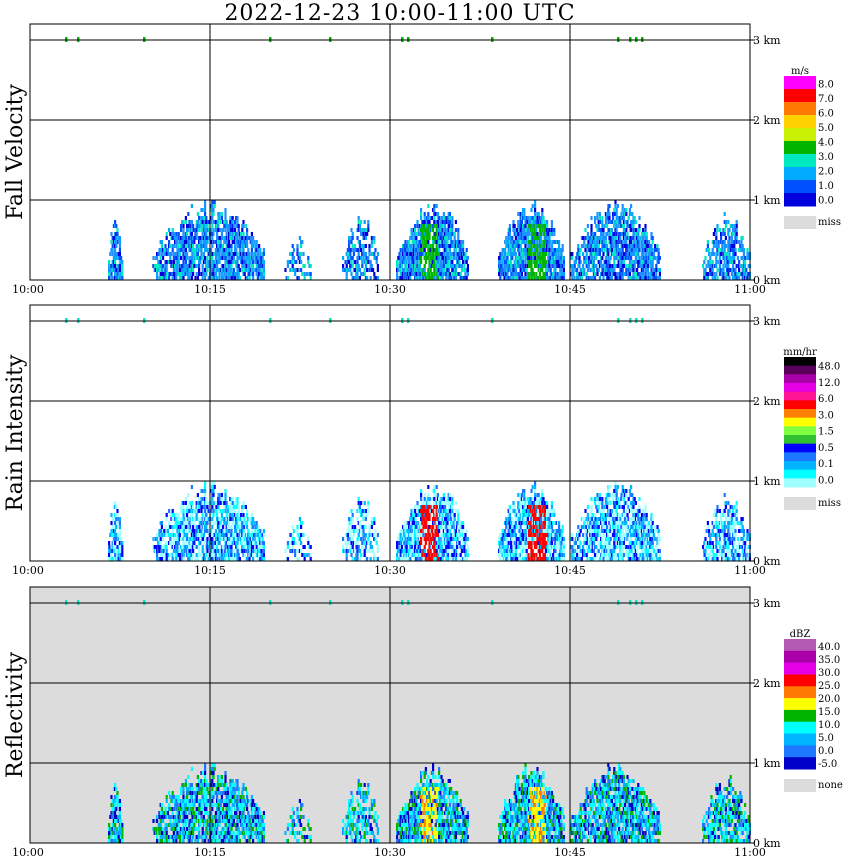  I want to click on legend-label: 1.0, so click(826, 186).